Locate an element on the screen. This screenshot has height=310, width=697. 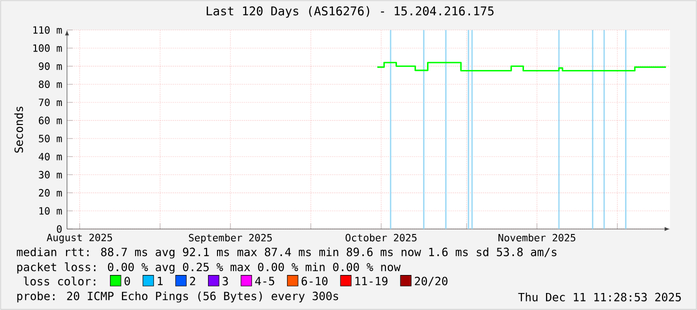
legend-label: 11-19 is located at coordinates (371, 281).